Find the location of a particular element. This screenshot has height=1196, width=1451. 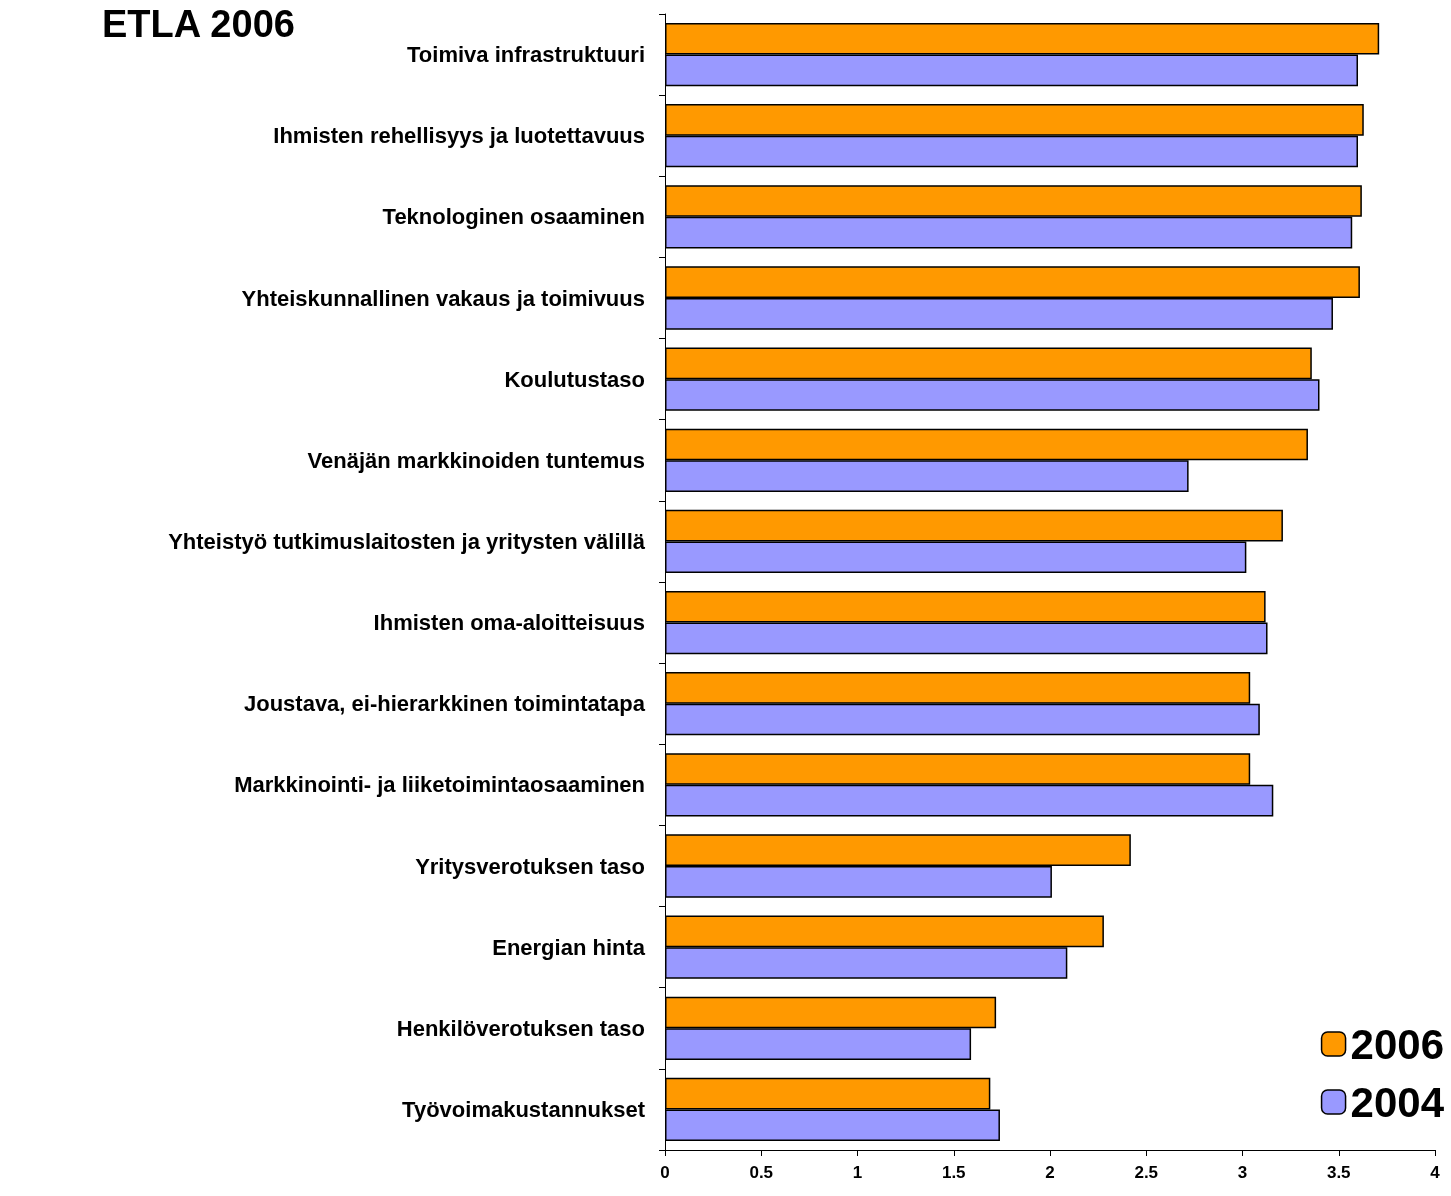

x-tick-label: 1.5 is located at coordinates (953, 1172).